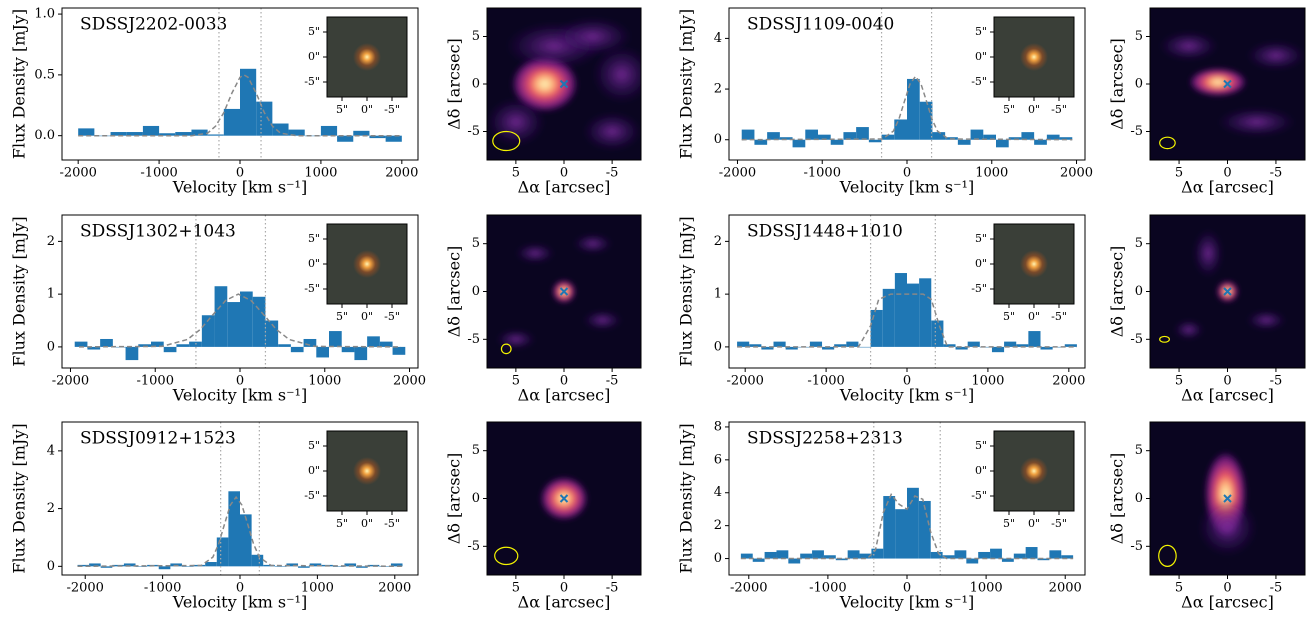  Describe the element at coordinates (1227, 187) in the screenshot. I see `x-axis-label: Δα [arcsec]` at that location.